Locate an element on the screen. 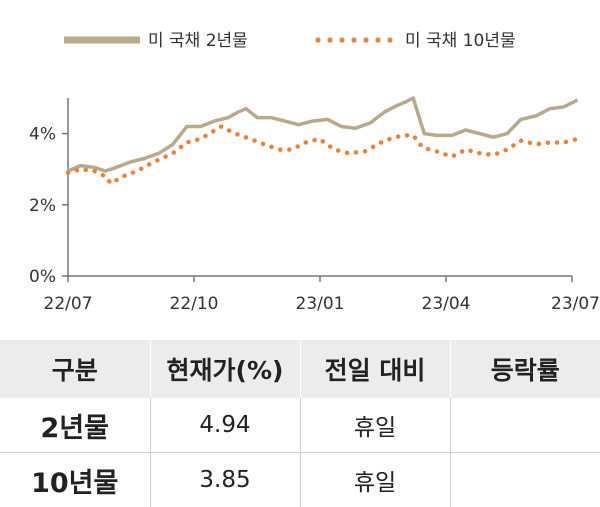 The width and height of the screenshot is (600, 507). table-row: 10년물 3.85 휴일 is located at coordinates (300, 480).